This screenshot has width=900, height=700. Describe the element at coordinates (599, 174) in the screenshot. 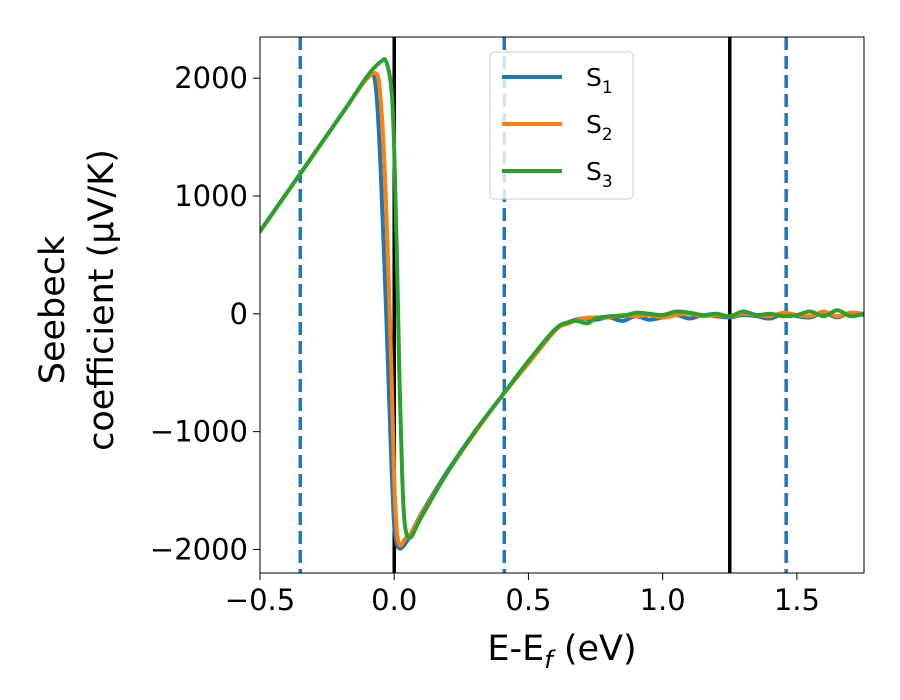

I see `legend-label-s3: S3` at that location.